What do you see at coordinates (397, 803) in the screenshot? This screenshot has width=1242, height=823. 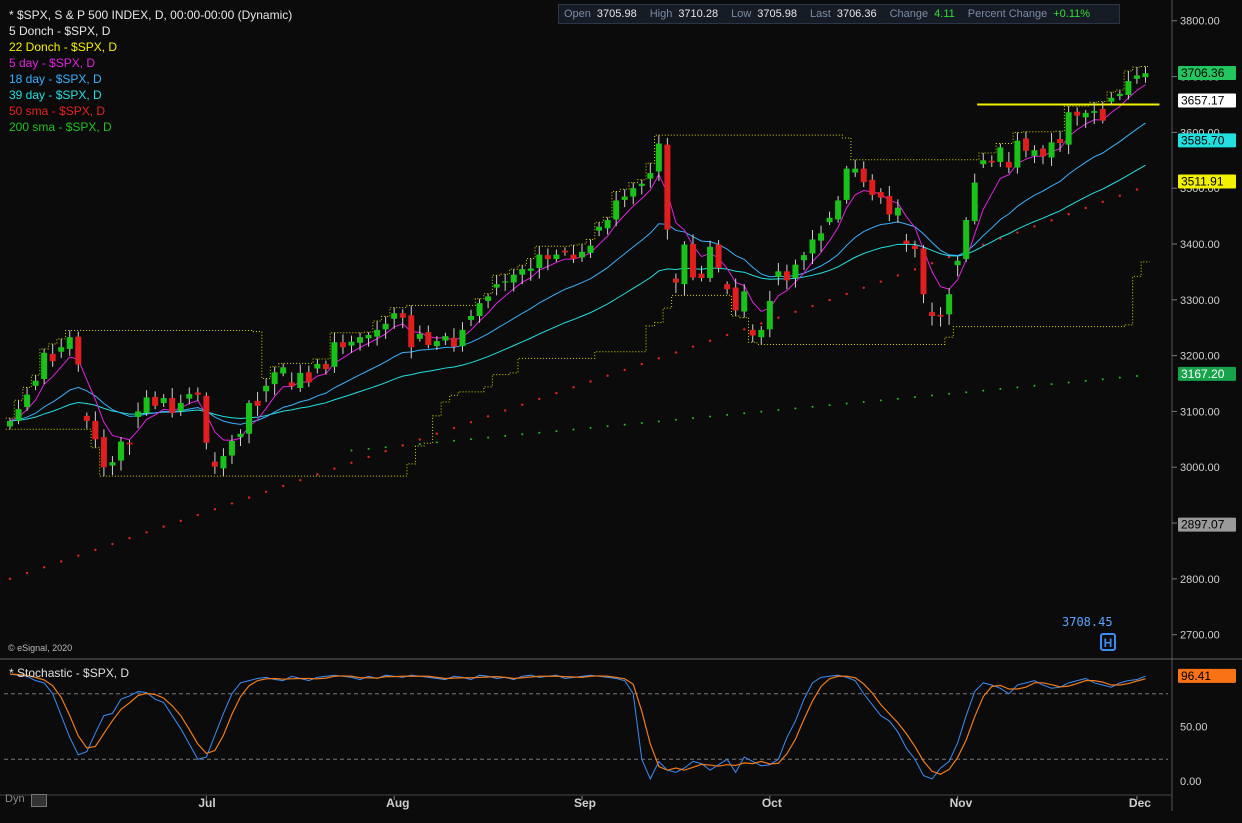 I see `x-month-label: Aug` at bounding box center [397, 803].